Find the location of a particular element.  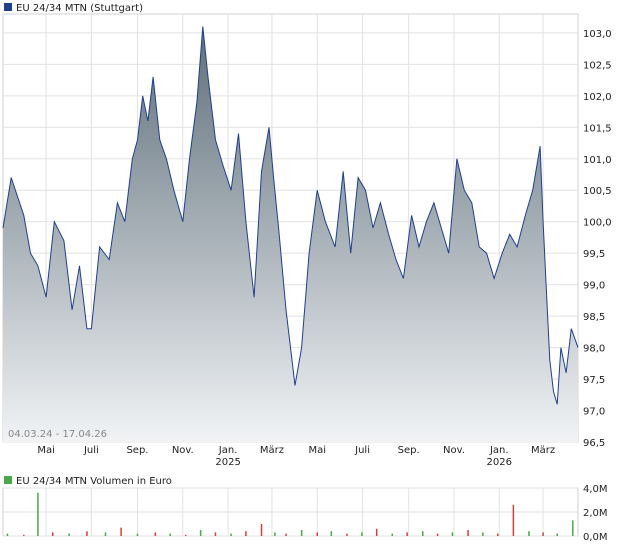

price-y-tick-label: 97,5 is located at coordinates (594, 380).